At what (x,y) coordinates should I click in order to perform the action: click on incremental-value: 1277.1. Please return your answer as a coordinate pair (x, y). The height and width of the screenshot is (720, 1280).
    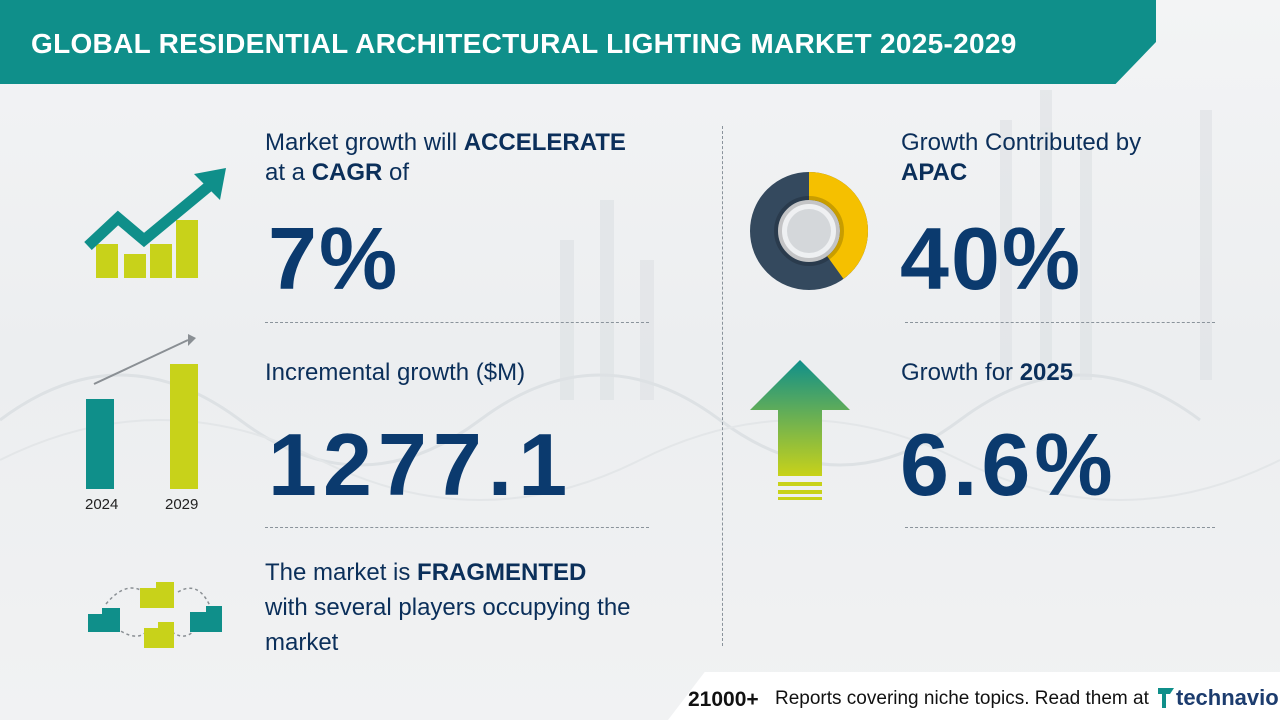
    Looking at the image, I should click on (421, 464).